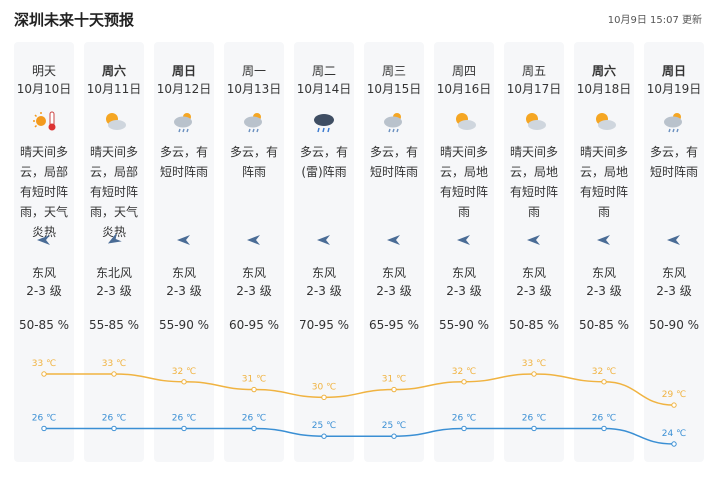 The width and height of the screenshot is (708, 500). Describe the element at coordinates (604, 252) in the screenshot. I see `day-column: 周六 10月18日 晴天间多云，局地有短时阵雨 东风 2-3 级 50-85 %` at that location.